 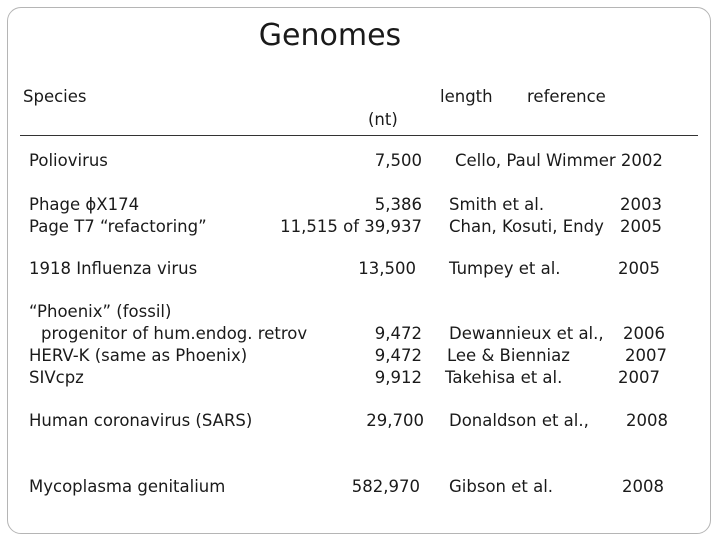 What do you see at coordinates (508, 355) in the screenshot?
I see `row-reference: Lee & Bienniaz` at bounding box center [508, 355].